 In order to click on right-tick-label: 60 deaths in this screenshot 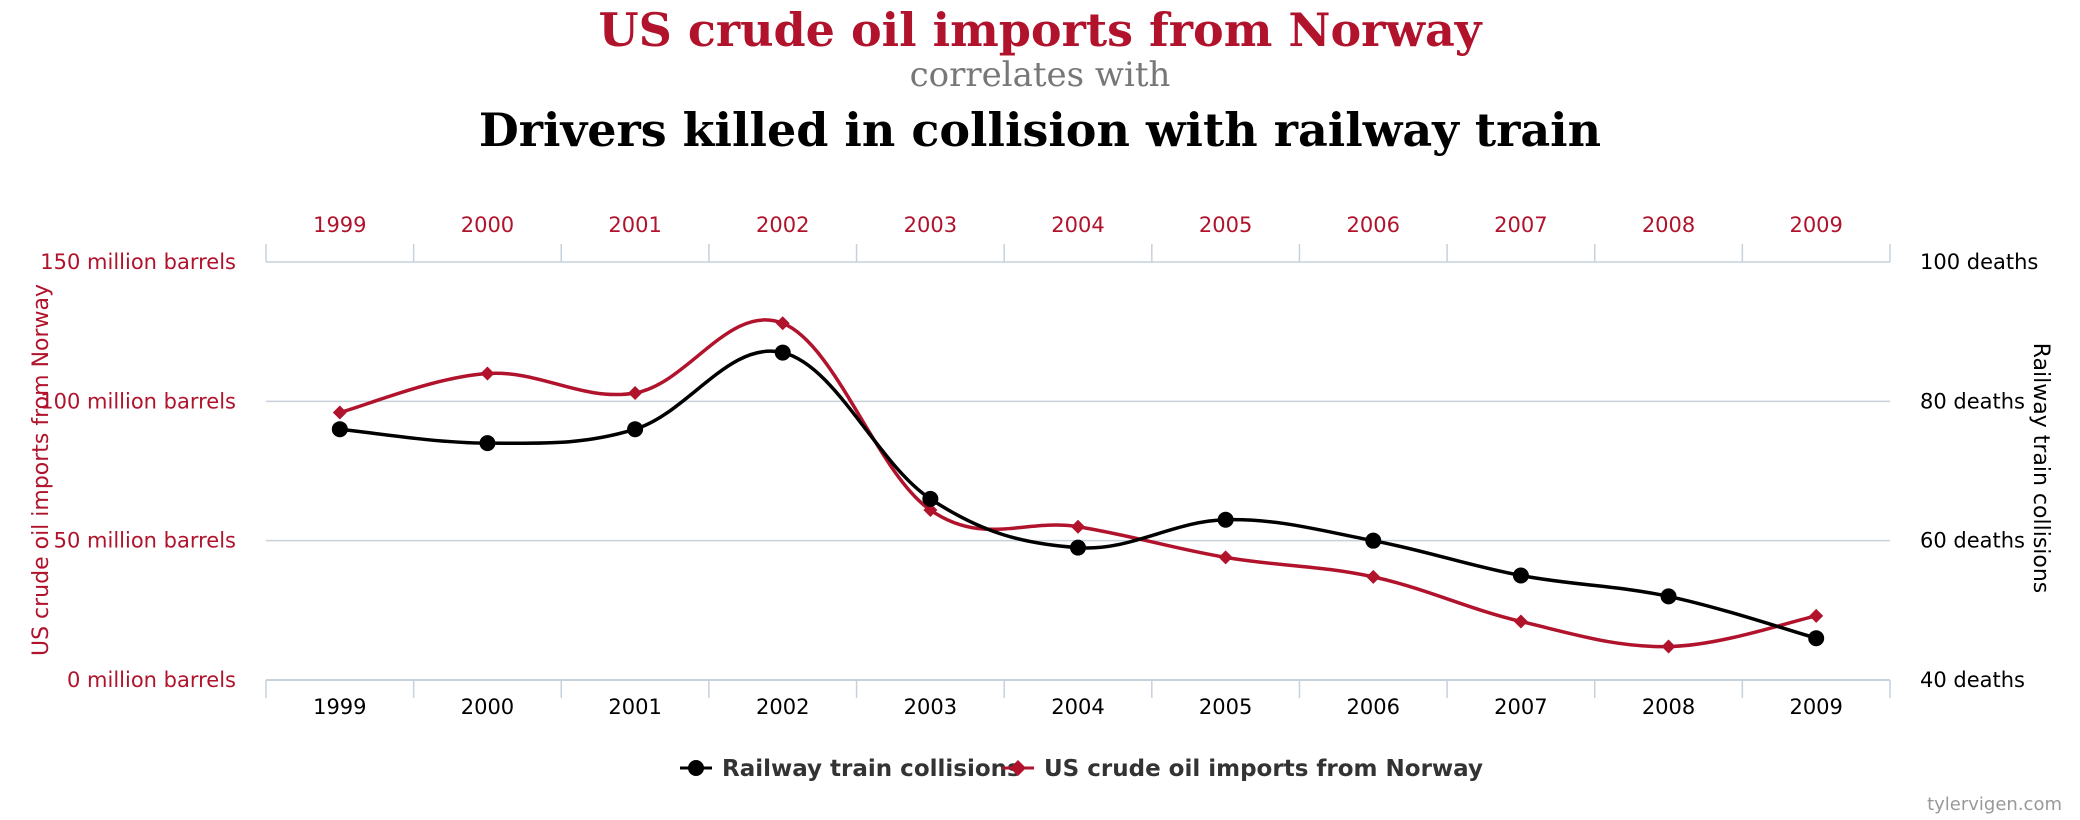, I will do `click(1972, 541)`.